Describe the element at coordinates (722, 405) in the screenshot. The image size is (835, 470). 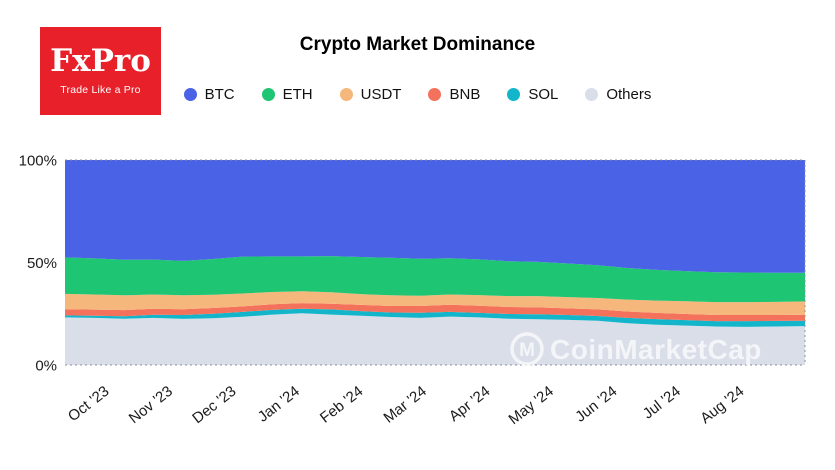
I see `x-axis-label: Aug '24` at that location.